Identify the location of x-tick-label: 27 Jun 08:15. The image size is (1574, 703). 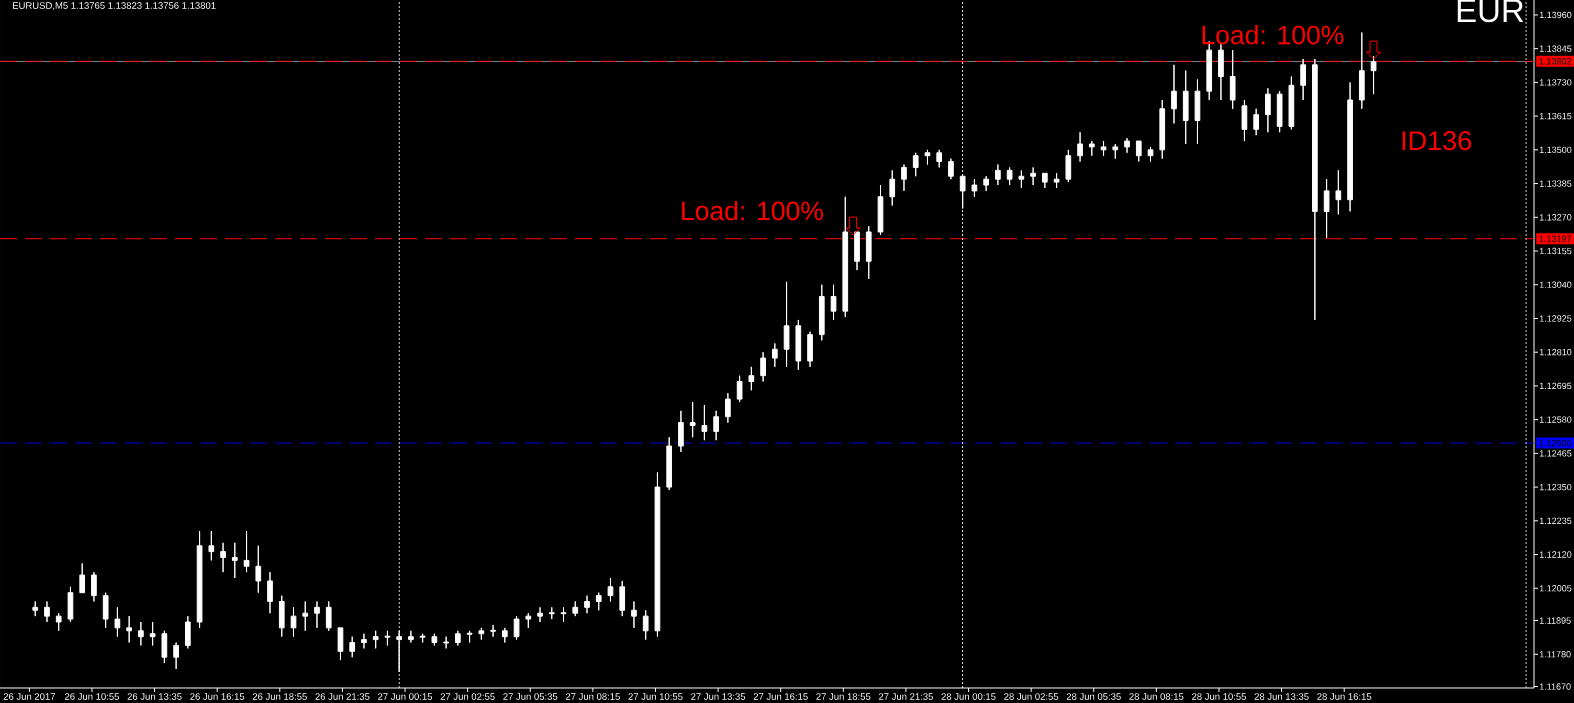
(592, 696).